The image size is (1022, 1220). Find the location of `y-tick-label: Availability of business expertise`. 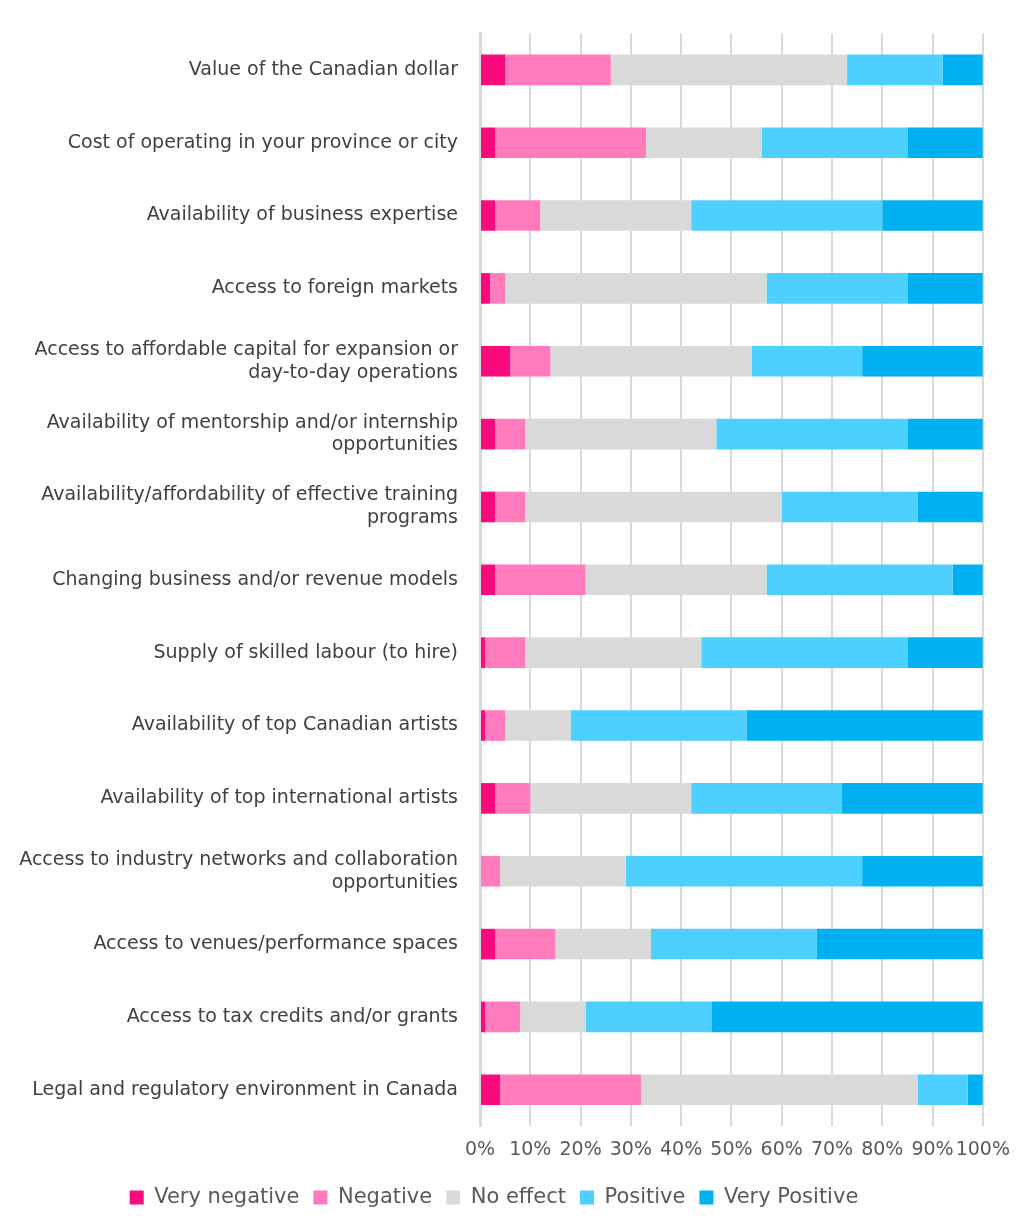

y-tick-label: Availability of business expertise is located at coordinates (302, 213).